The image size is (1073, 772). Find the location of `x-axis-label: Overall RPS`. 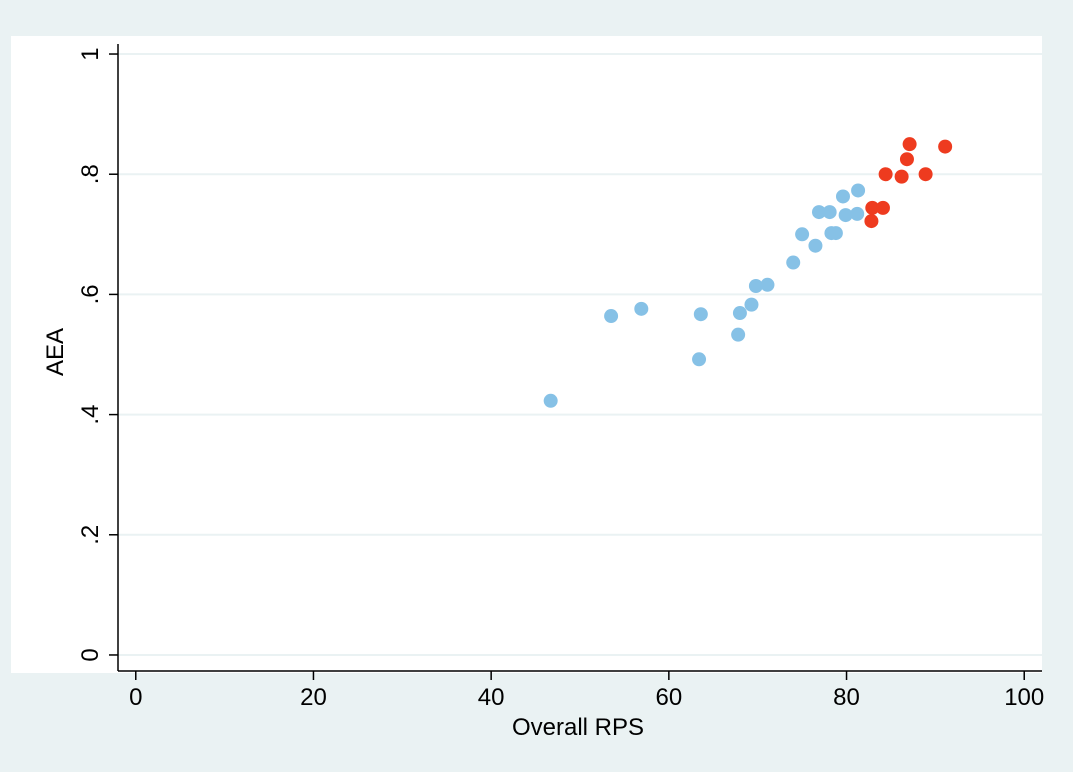

x-axis-label: Overall RPS is located at coordinates (578, 727).